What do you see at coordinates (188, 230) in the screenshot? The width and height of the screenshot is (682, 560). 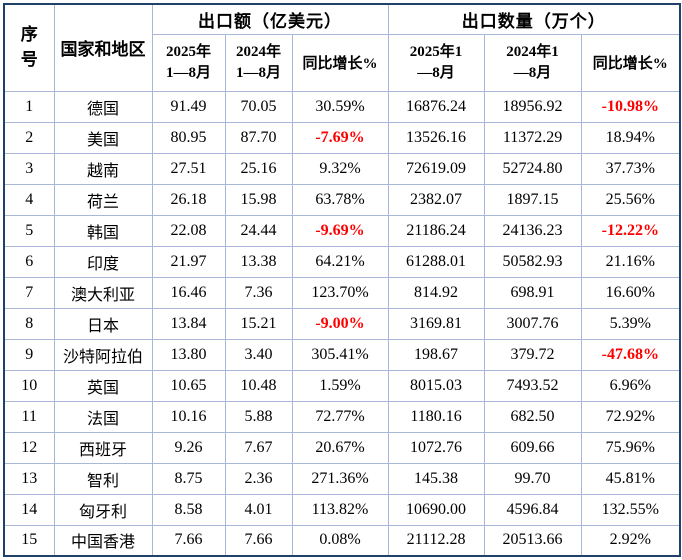 I see `value-cell: 22.08` at bounding box center [188, 230].